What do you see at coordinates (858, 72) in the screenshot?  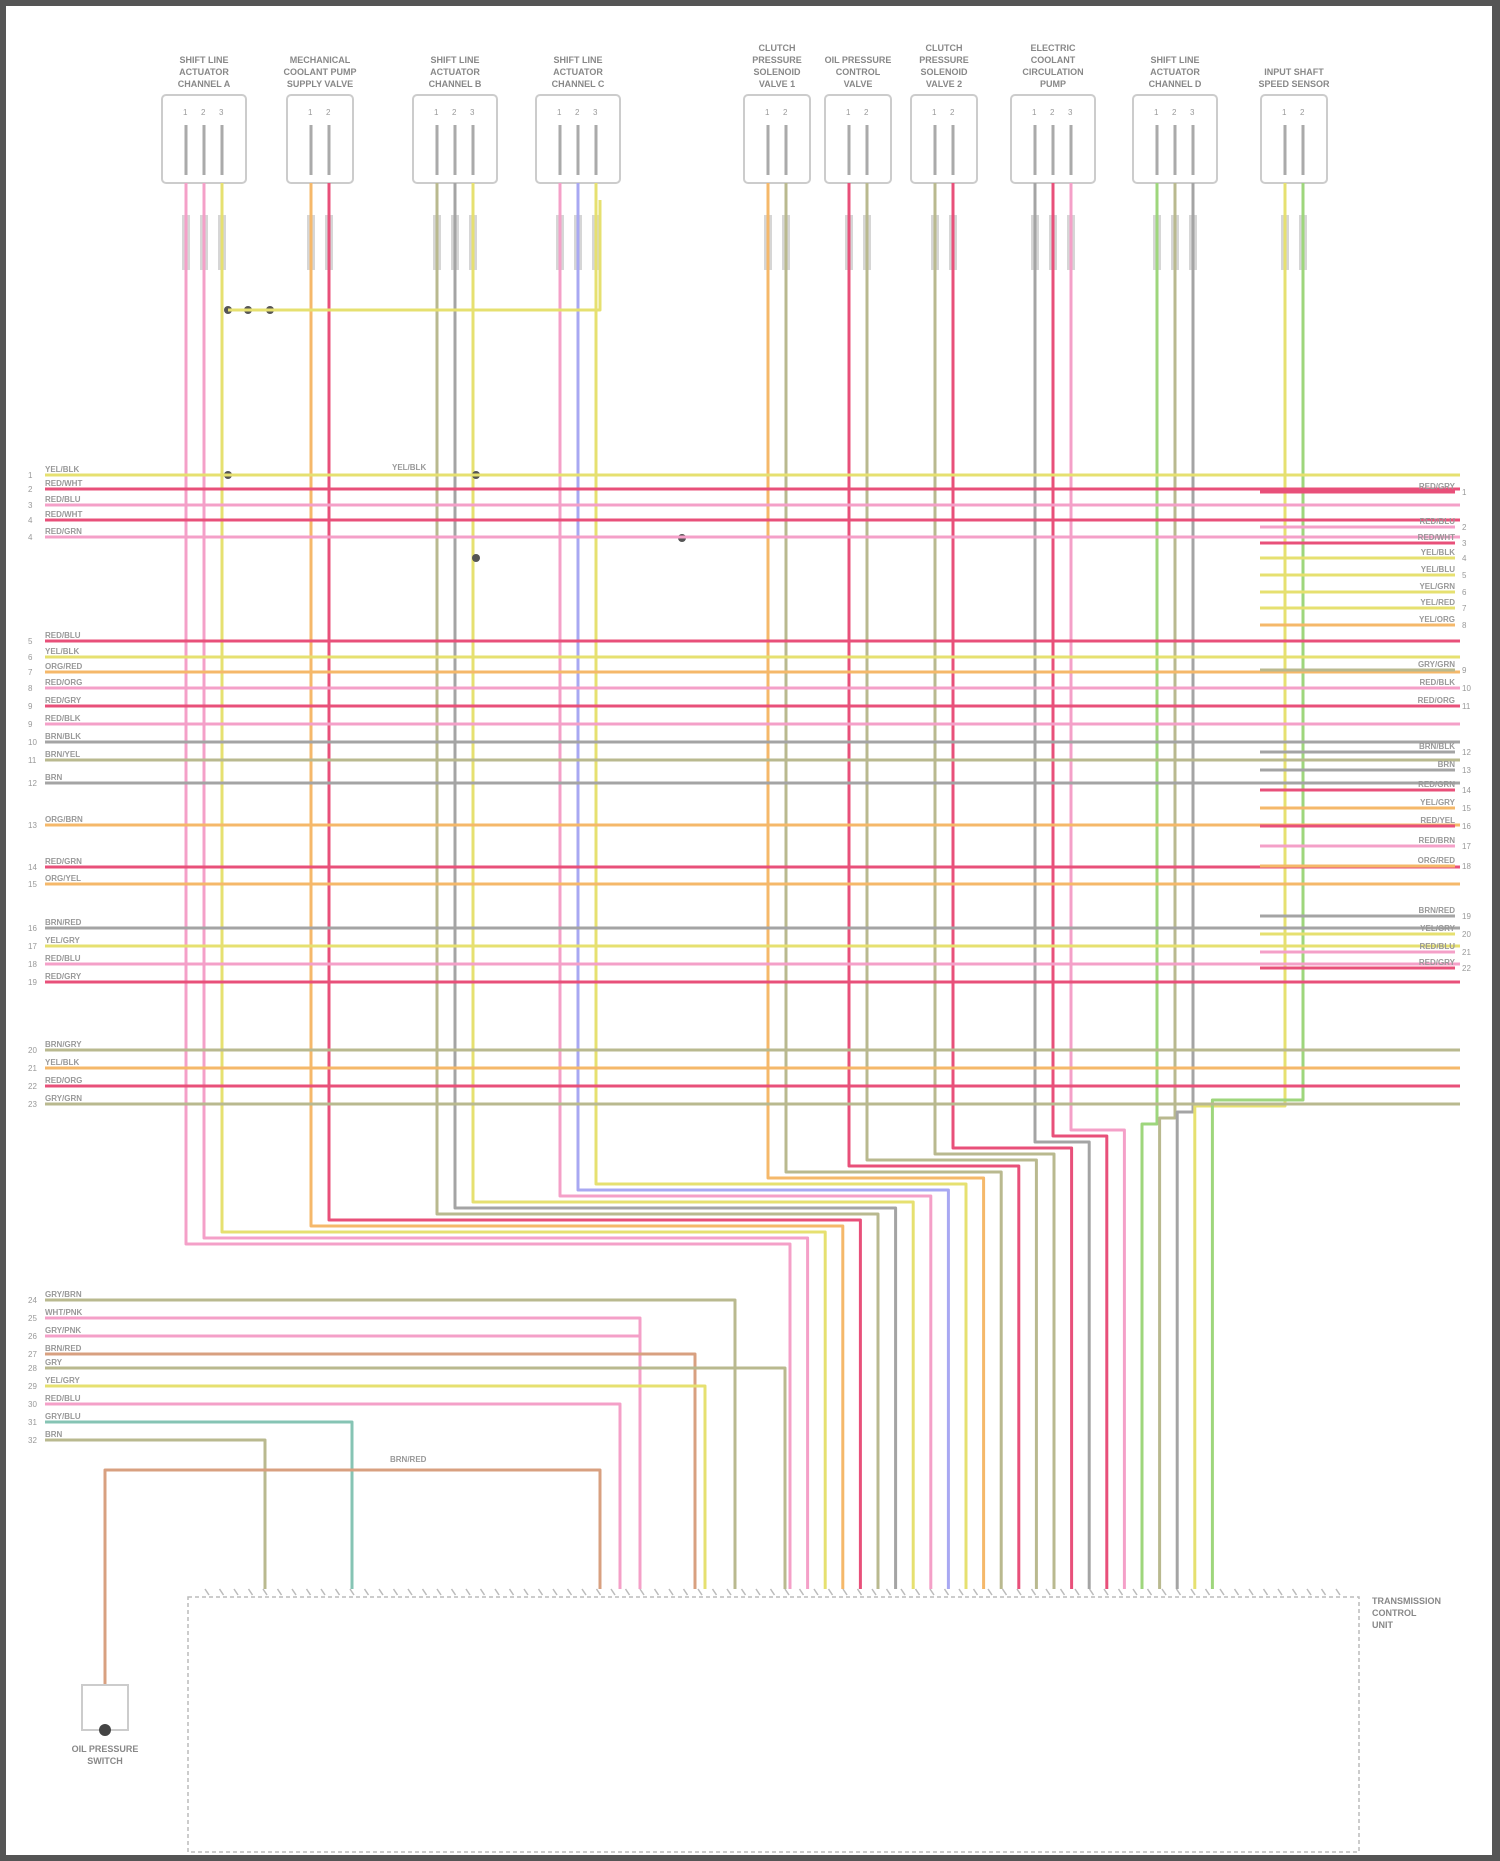 I see `component-label: CONTROL` at bounding box center [858, 72].